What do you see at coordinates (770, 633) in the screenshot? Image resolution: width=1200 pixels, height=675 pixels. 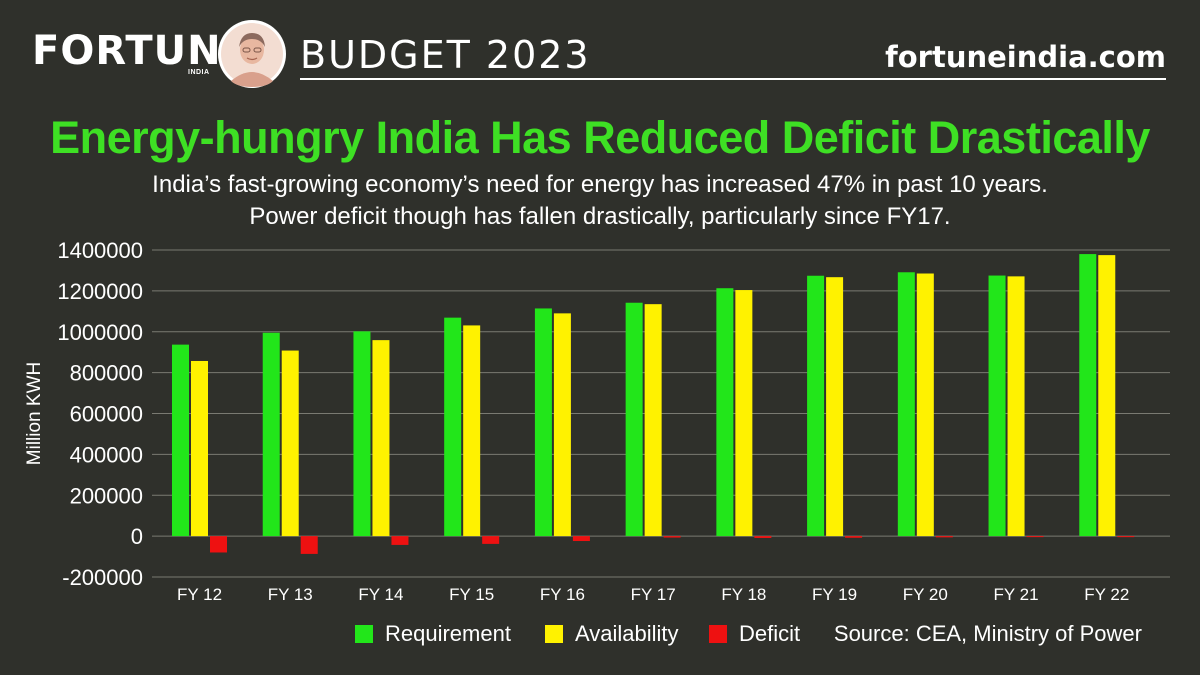 I see `legend-label-deficit: Deficit` at bounding box center [770, 633].